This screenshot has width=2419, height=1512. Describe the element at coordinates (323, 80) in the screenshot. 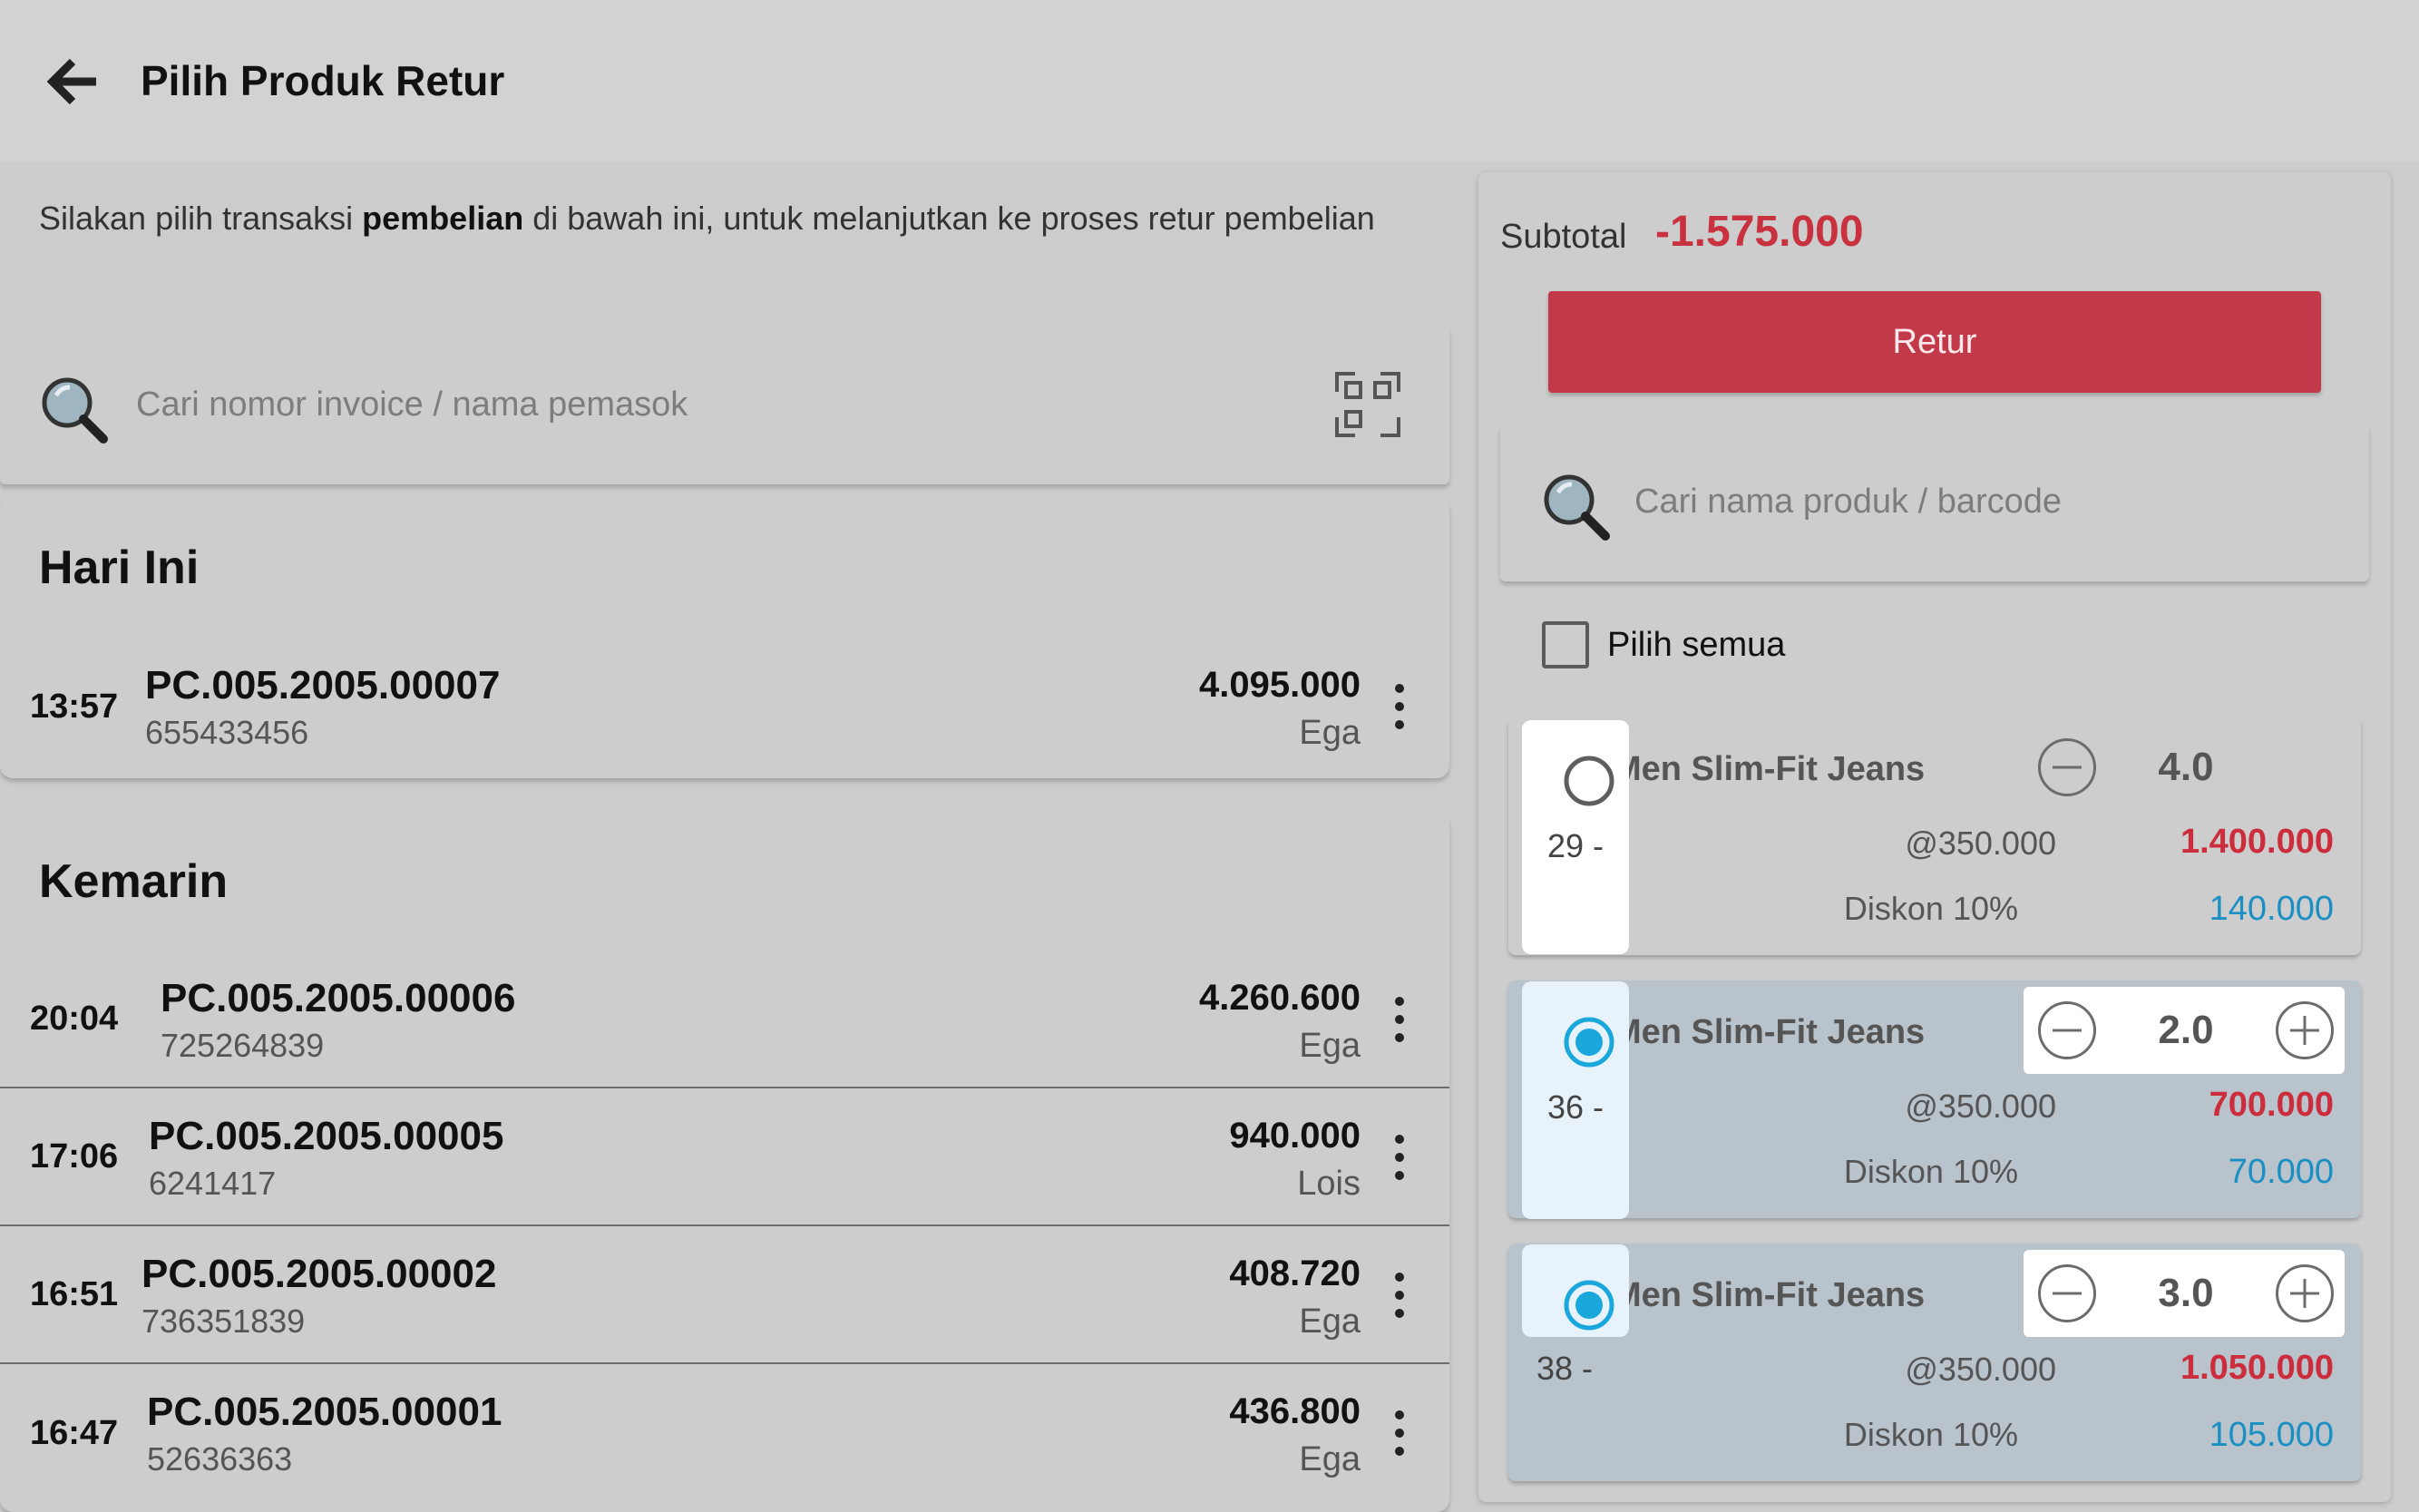

I see `page-title: Pilih Produk Retur` at that location.